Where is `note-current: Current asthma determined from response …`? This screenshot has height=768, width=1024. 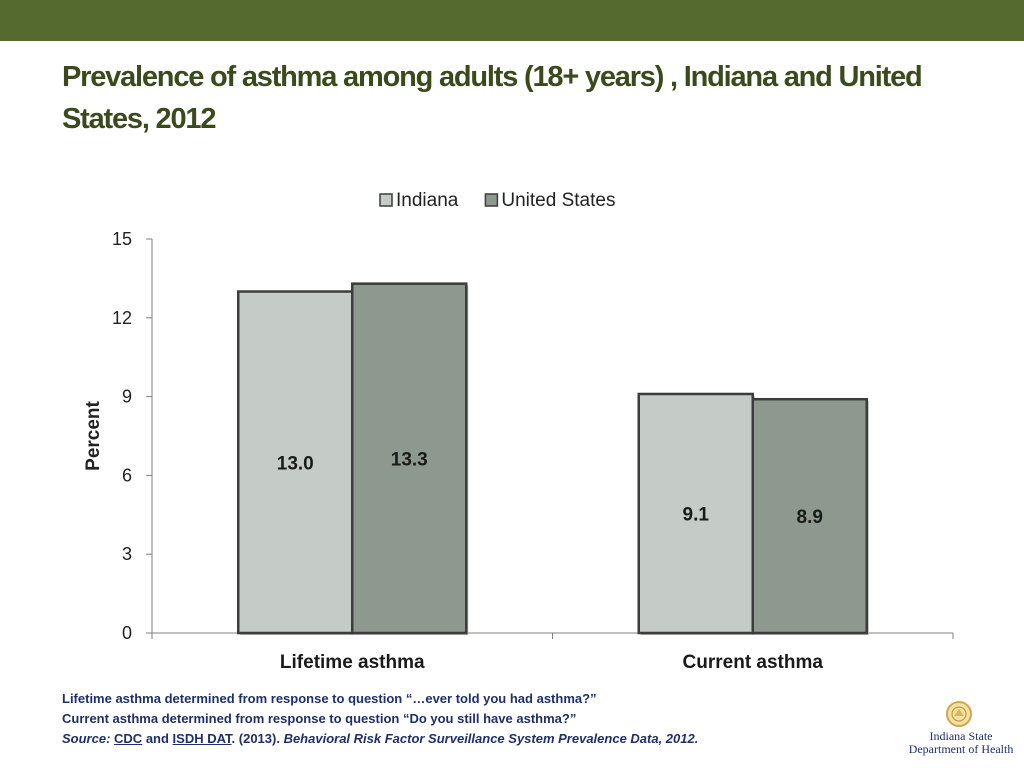 note-current: Current asthma determined from response … is located at coordinates (319, 718).